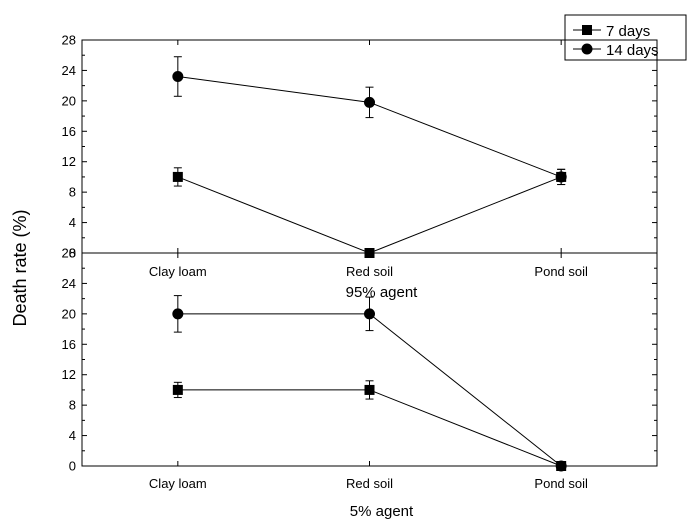 This screenshot has height=520, width=689. What do you see at coordinates (72, 435) in the screenshot?
I see `panel1-ytick-label: 4` at bounding box center [72, 435].